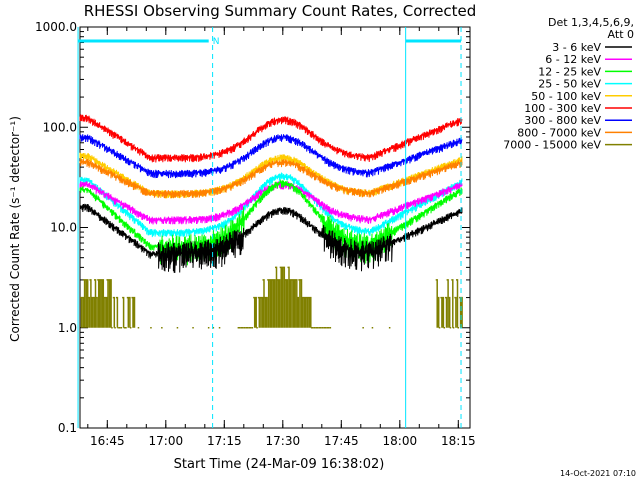  Describe the element at coordinates (67, 428) in the screenshot. I see `y-tick-label: 0.1` at that location.